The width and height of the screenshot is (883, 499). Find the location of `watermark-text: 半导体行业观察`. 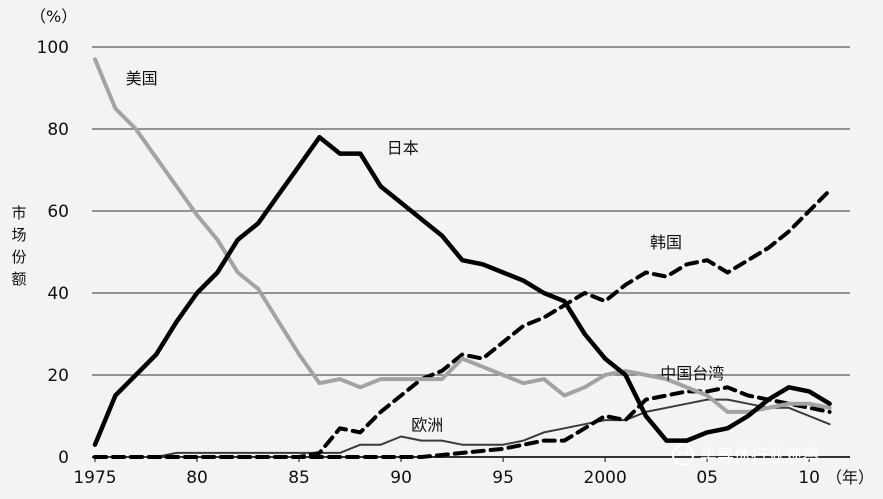

watermark-text: 半导体行业观察 is located at coordinates (759, 457).